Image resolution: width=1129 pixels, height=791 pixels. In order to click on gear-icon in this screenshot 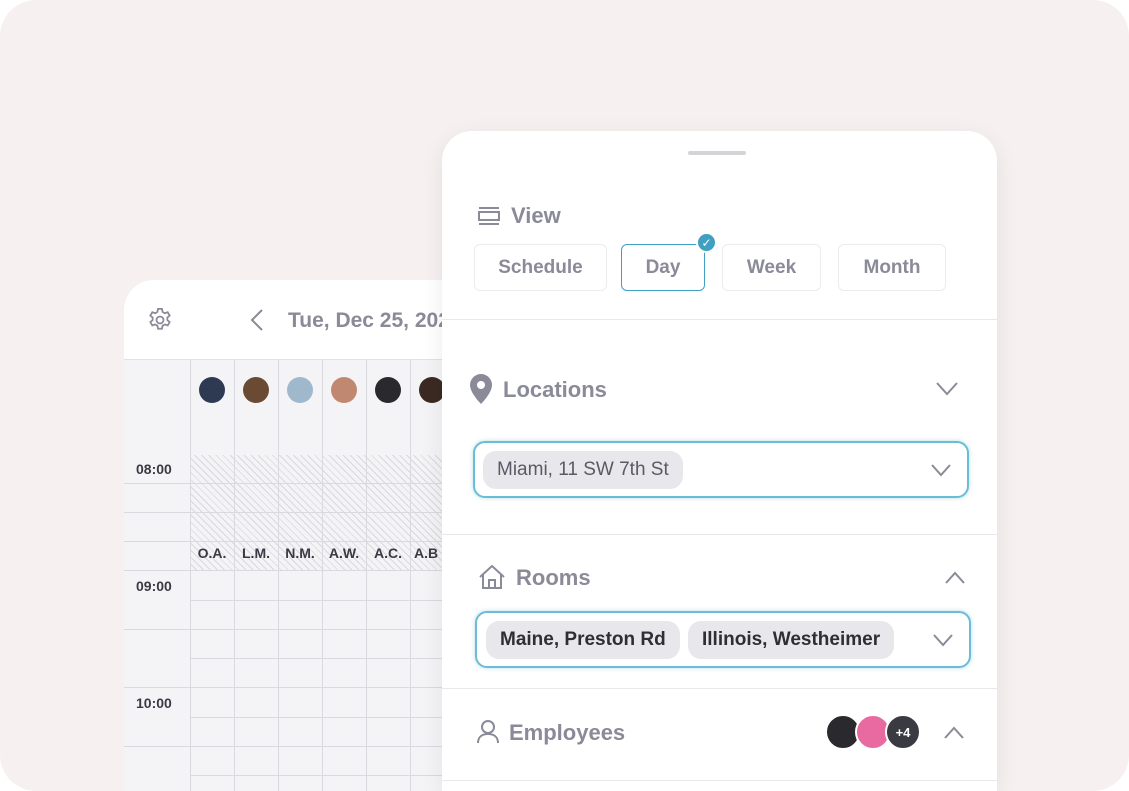, I will do `click(160, 320)`.